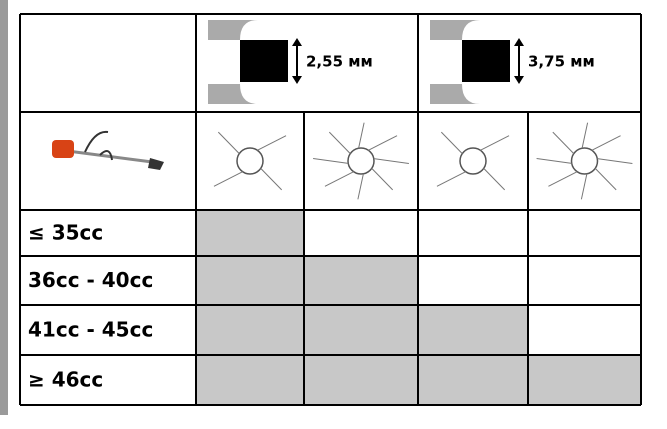 The height and width of the screenshot is (429, 667). Describe the element at coordinates (561, 62) in the screenshot. I see `line-size: 3,75 мм` at that location.